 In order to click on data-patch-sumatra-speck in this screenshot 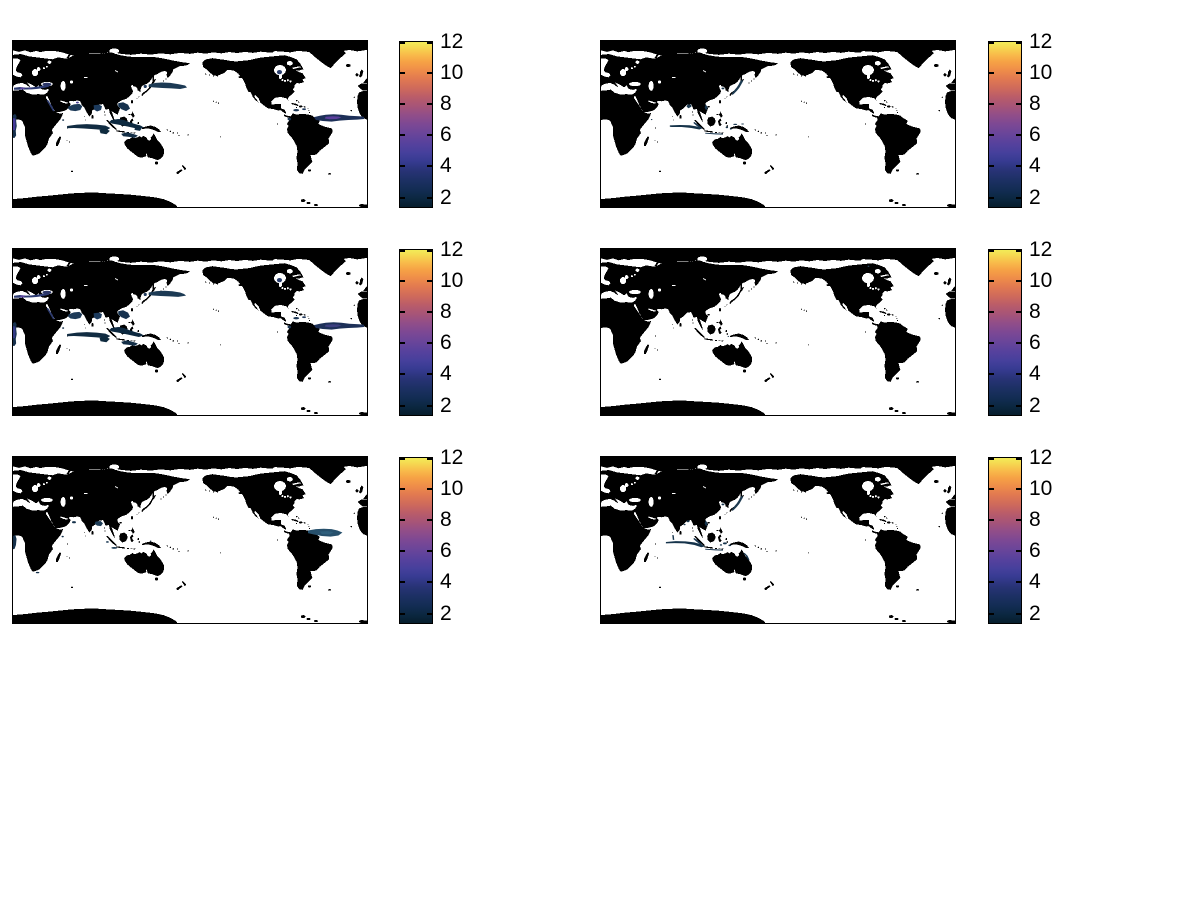, I will do `click(107, 542)`.